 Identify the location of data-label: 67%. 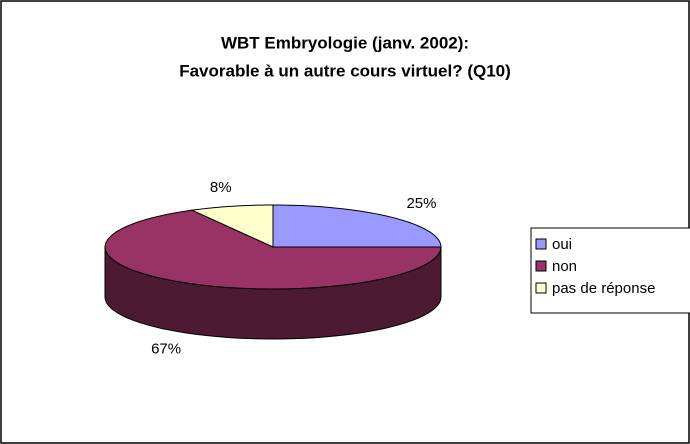
(166, 348).